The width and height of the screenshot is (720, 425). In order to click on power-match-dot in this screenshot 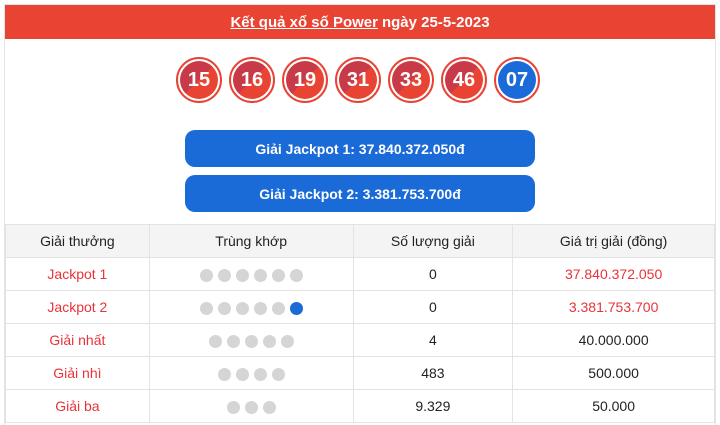, I will do `click(296, 308)`.